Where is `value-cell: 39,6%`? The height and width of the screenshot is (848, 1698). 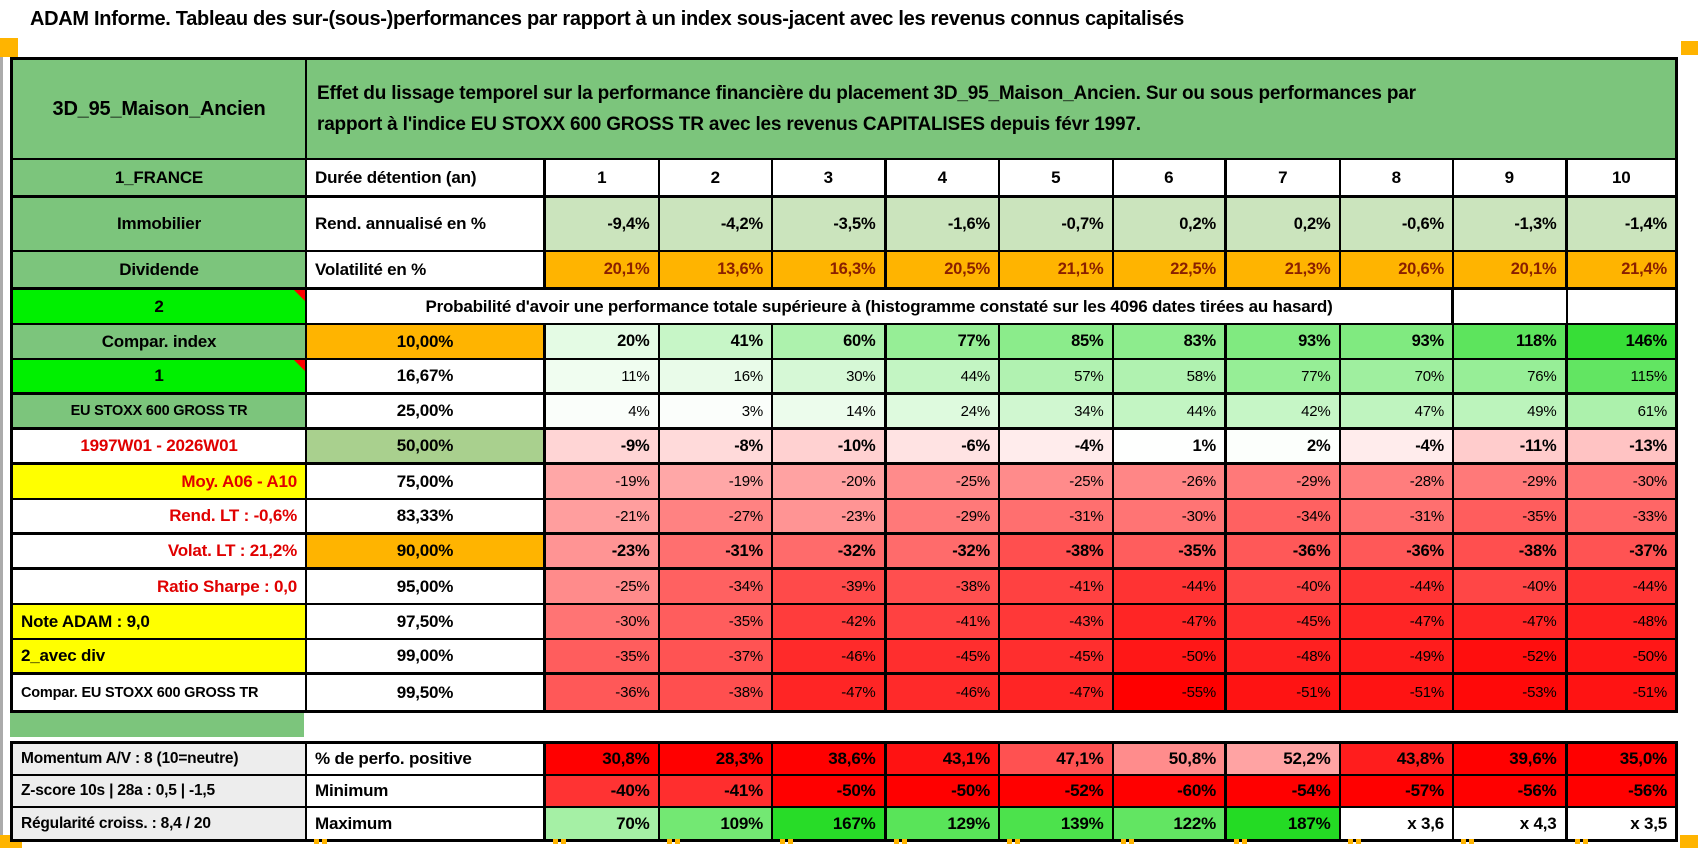
value-cell: 39,6% is located at coordinates (1511, 759).